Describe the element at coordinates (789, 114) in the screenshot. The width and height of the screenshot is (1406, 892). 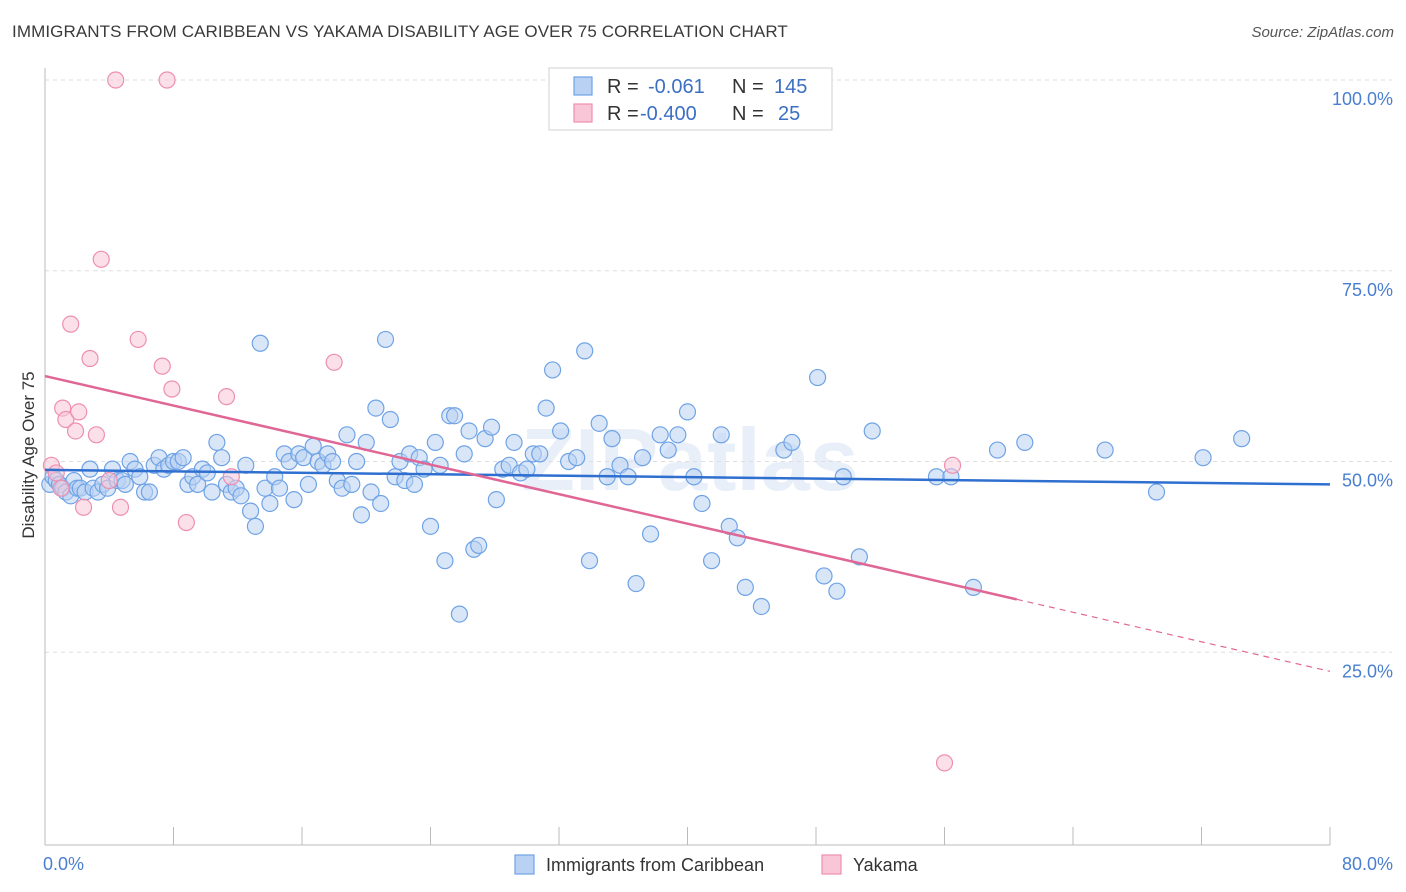
I see `legend-n-value-2: 25` at that location.